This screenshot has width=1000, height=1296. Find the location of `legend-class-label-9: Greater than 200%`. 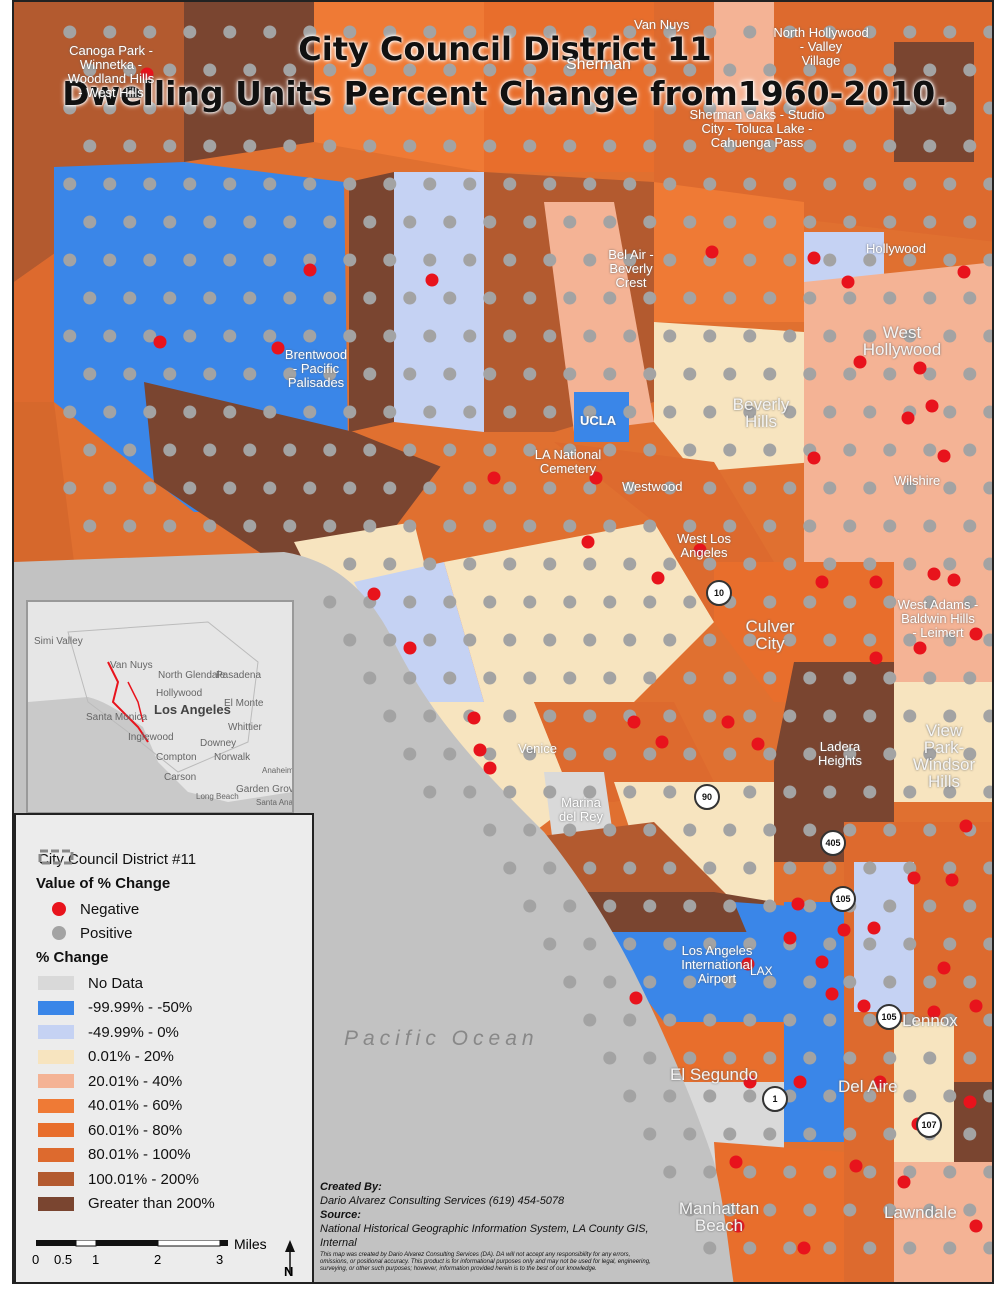

legend-class-label-9: Greater than 200% is located at coordinates (151, 1203).